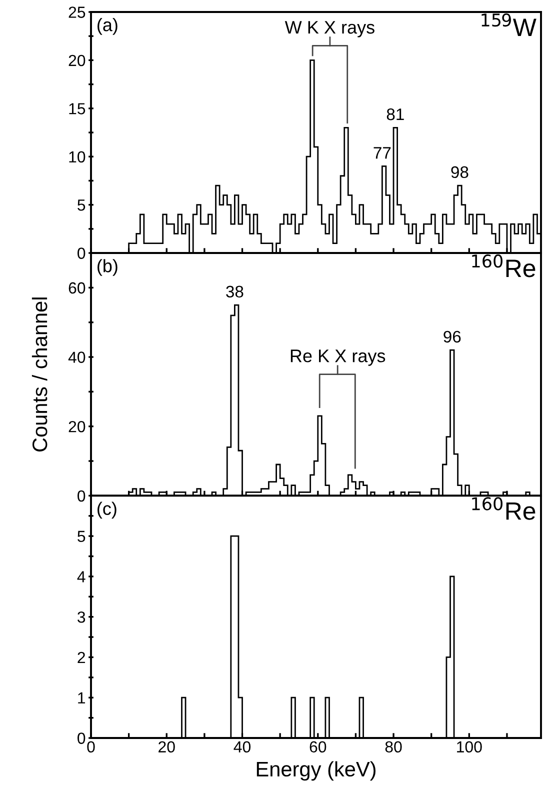 This screenshot has height=807, width=543. Describe the element at coordinates (329, 29) in the screenshot. I see `annotation: W K X rays` at that location.